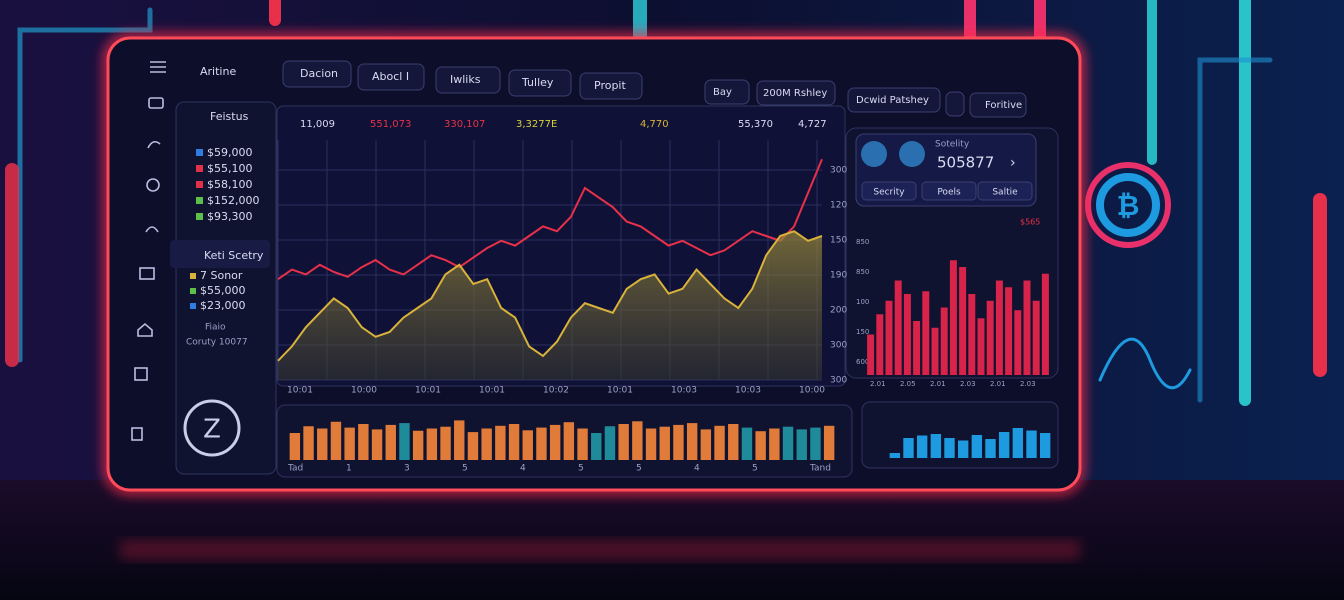 Image resolution: width=1344 pixels, height=600 pixels. What do you see at coordinates (537, 82) in the screenshot?
I see `tab: Tulley` at bounding box center [537, 82].